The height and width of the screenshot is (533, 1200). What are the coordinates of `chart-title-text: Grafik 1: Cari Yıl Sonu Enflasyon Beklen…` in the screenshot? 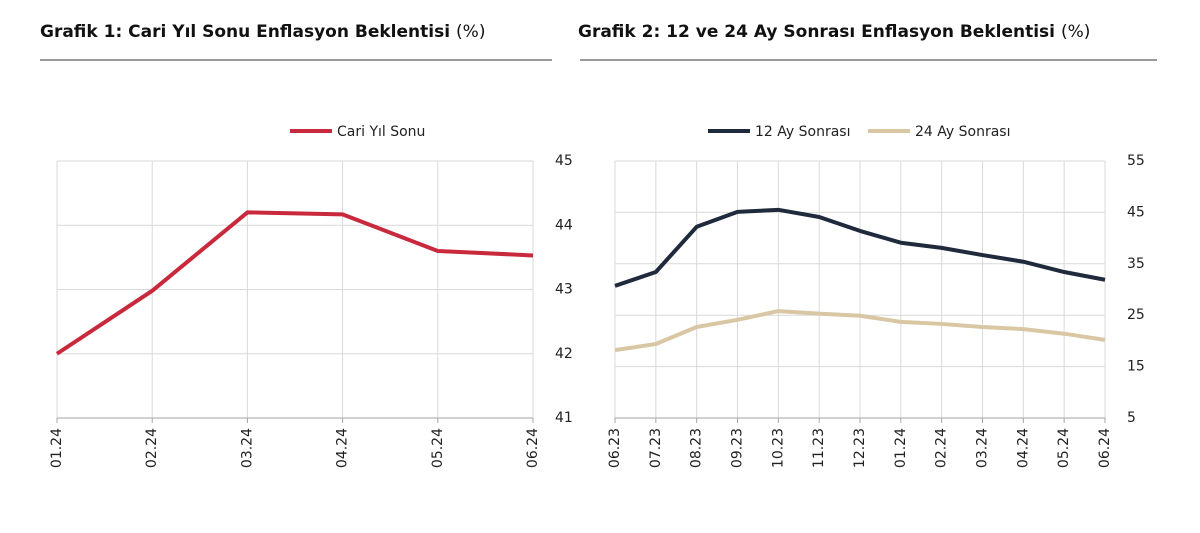 It's located at (245, 32).